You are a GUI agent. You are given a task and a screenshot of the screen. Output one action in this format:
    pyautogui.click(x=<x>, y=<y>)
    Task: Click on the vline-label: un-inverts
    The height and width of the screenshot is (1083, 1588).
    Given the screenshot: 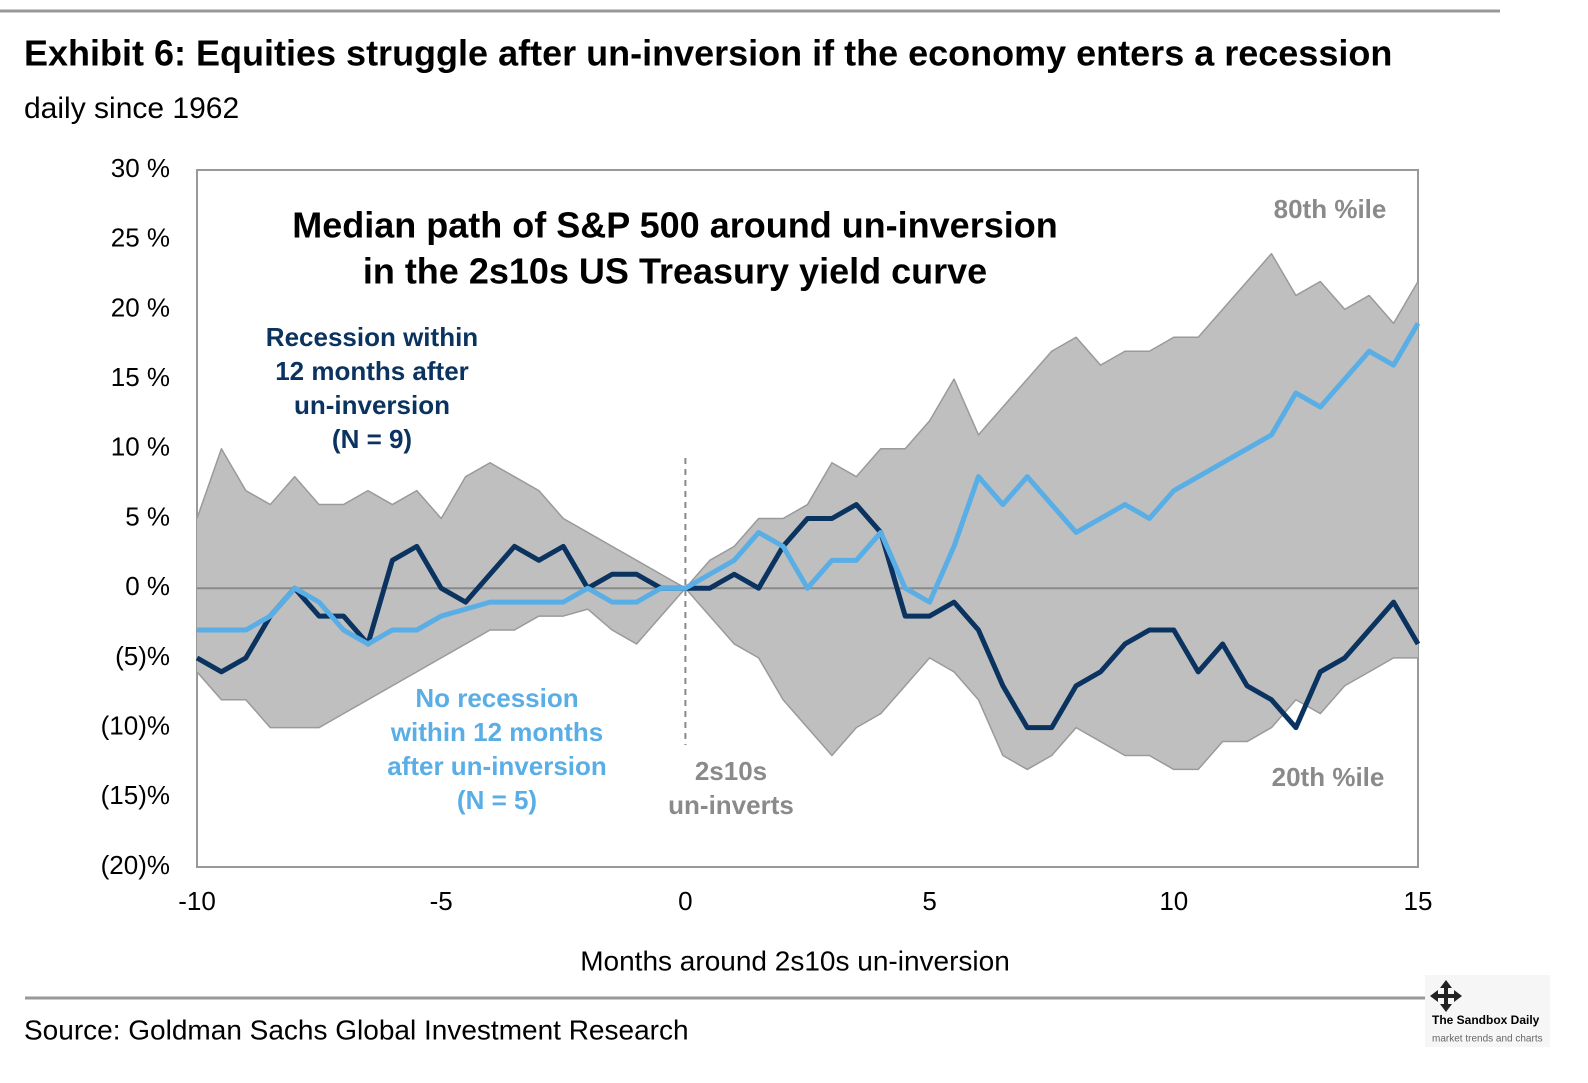 What is the action you would take?
    pyautogui.click(x=731, y=805)
    